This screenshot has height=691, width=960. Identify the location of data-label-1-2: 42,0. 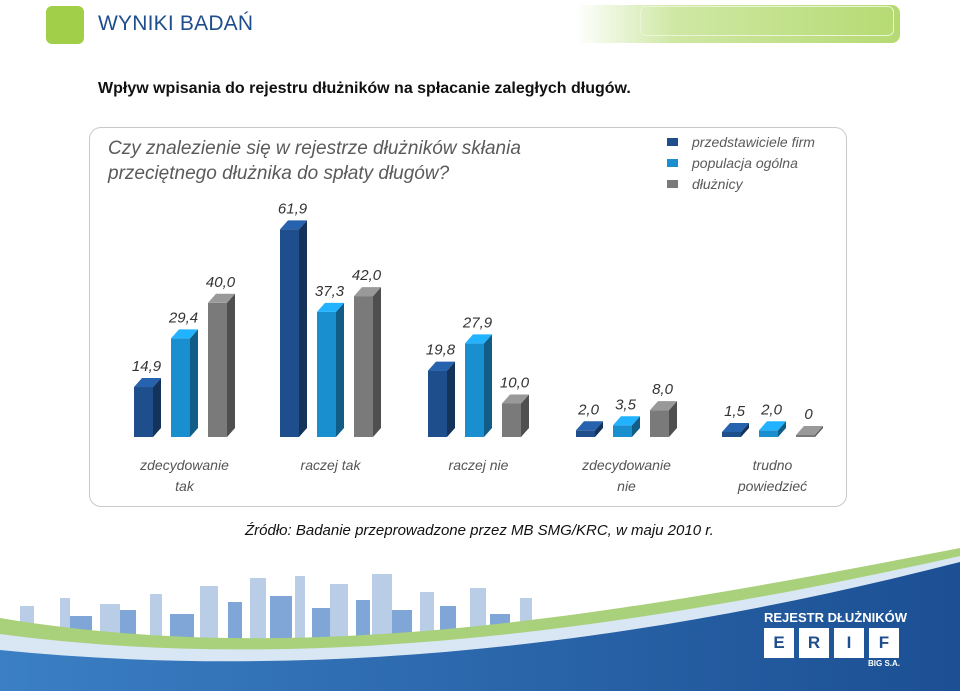
(367, 275).